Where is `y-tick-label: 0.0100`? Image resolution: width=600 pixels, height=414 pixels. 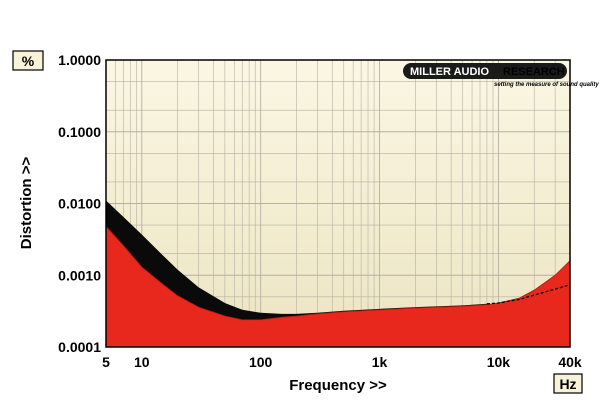
y-tick-label: 0.0100 is located at coordinates (79, 204).